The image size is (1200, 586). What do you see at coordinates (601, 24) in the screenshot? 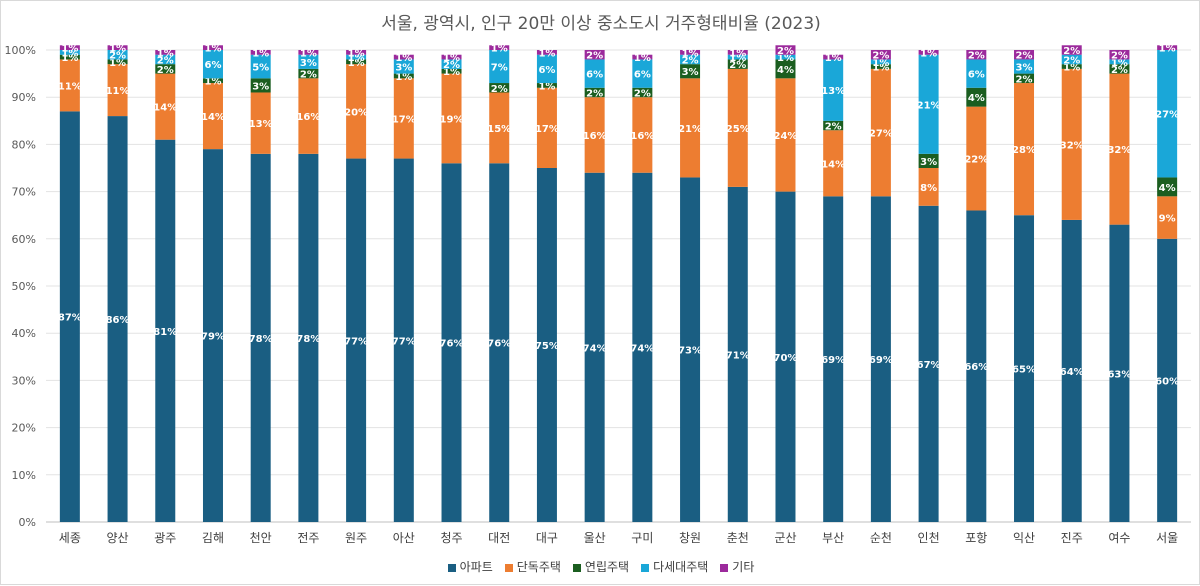
I see `chart-title: 서울, 광역시, 인구 20만 이상 중소도시 거주형태비율 (2023)` at bounding box center [601, 24].